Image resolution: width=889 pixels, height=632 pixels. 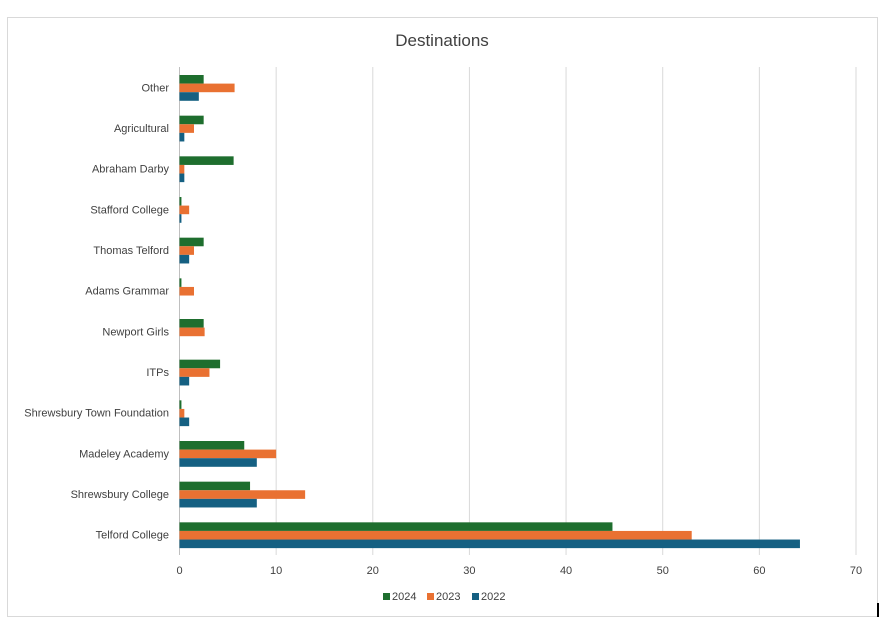 I want to click on bar-2022-stafford-college, so click(x=180, y=218).